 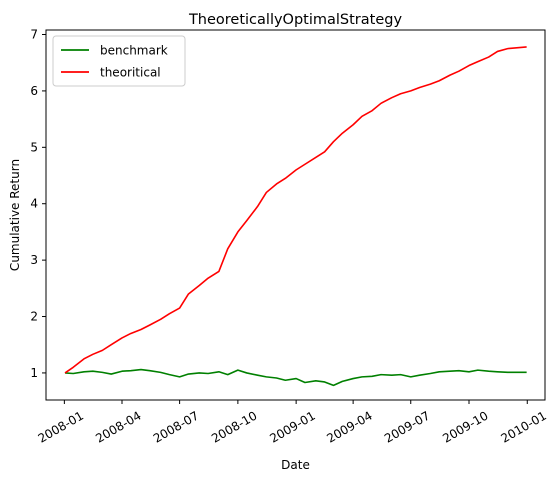 I want to click on y-tick-label: 5, so click(x=34, y=147).